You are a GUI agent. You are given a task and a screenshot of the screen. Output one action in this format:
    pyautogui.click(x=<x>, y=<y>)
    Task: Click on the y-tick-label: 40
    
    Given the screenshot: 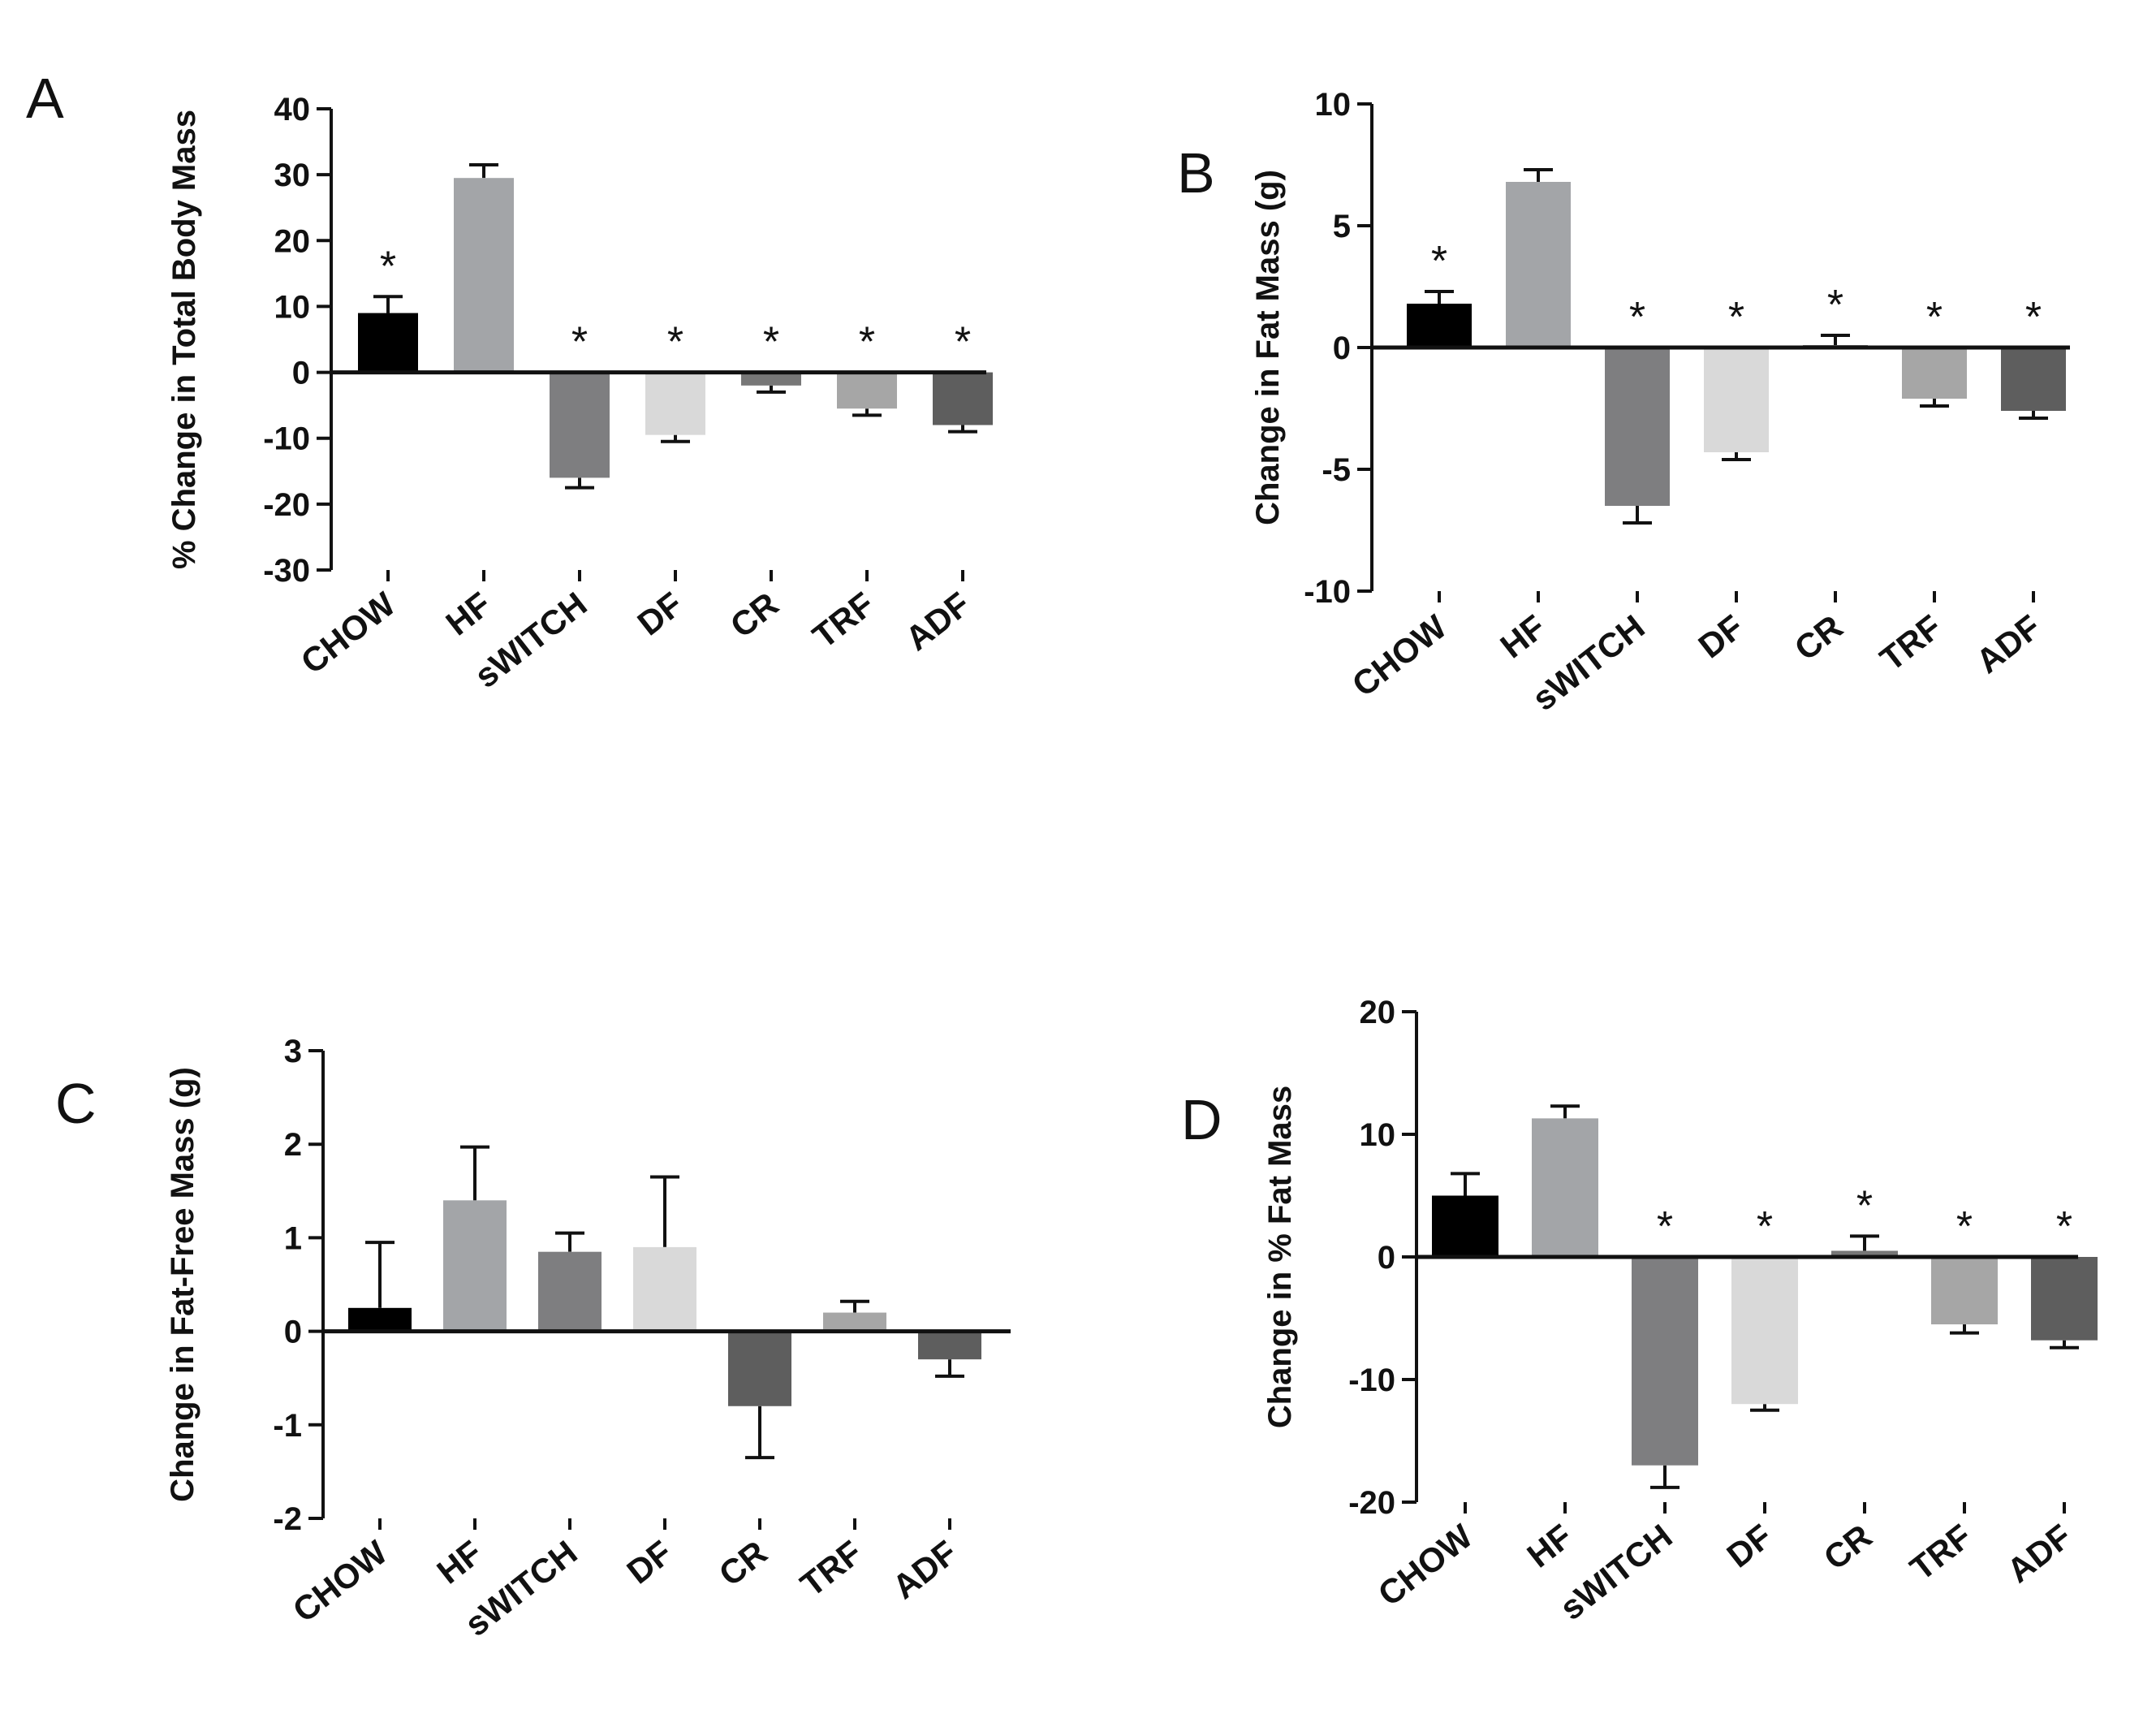 What is the action you would take?
    pyautogui.click(x=292, y=109)
    